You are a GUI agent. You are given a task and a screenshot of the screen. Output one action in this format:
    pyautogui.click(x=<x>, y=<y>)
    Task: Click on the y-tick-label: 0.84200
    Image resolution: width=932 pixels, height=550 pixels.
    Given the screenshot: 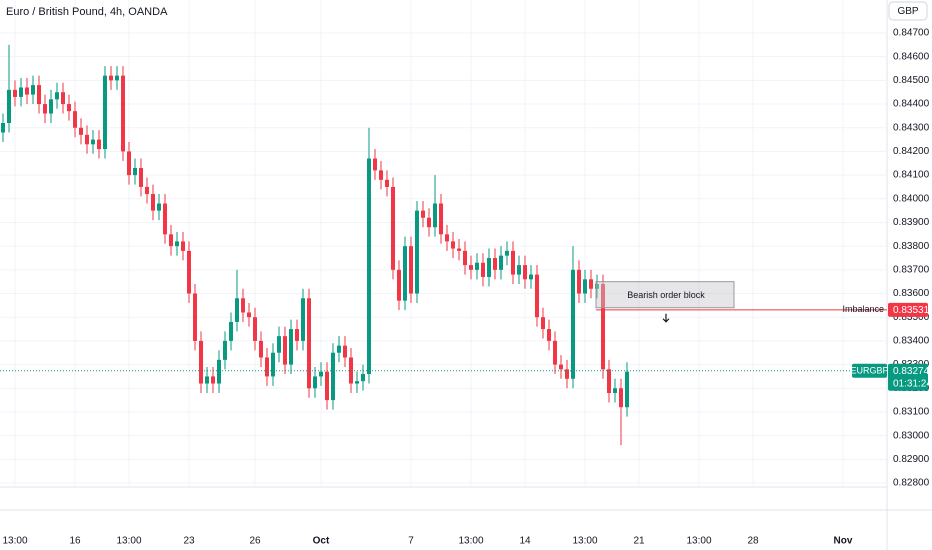 What is the action you would take?
    pyautogui.click(x=911, y=151)
    